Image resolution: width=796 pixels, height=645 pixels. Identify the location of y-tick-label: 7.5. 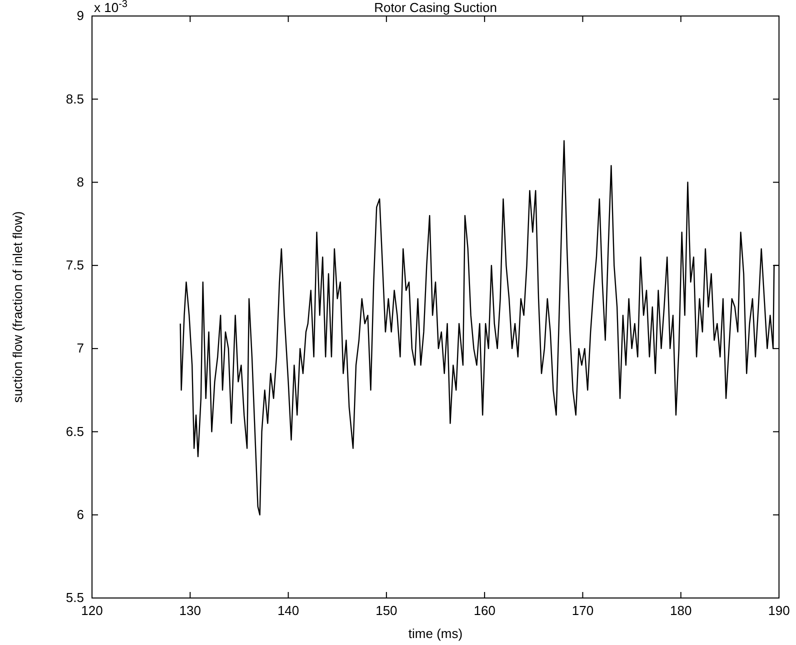
(75, 265).